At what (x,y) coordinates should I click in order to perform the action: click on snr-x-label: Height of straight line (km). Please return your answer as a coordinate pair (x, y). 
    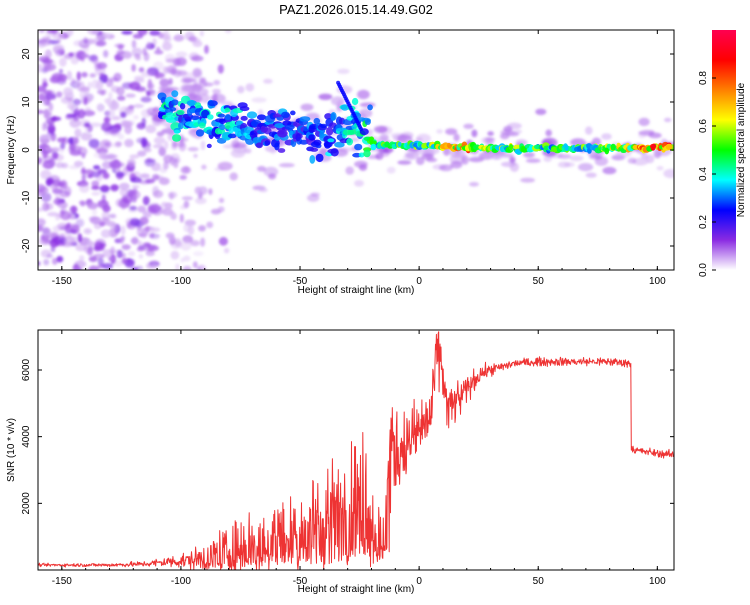
    Looking at the image, I should click on (356, 589).